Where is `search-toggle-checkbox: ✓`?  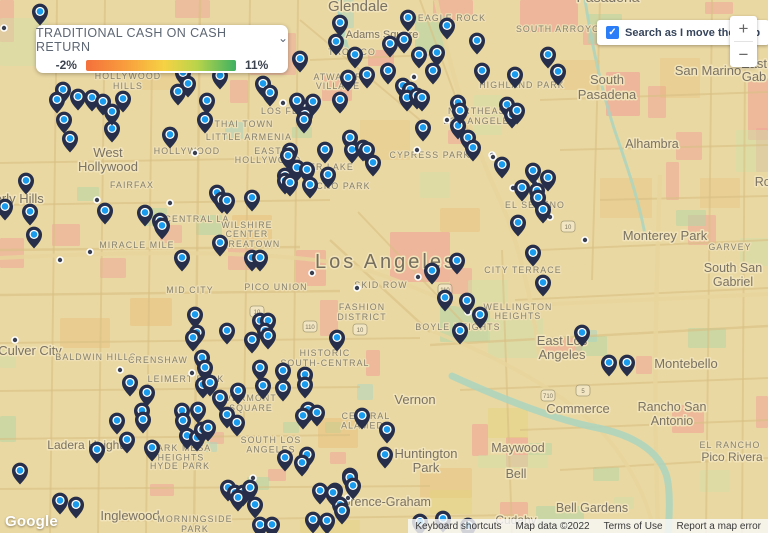 search-toggle-checkbox: ✓ is located at coordinates (612, 32).